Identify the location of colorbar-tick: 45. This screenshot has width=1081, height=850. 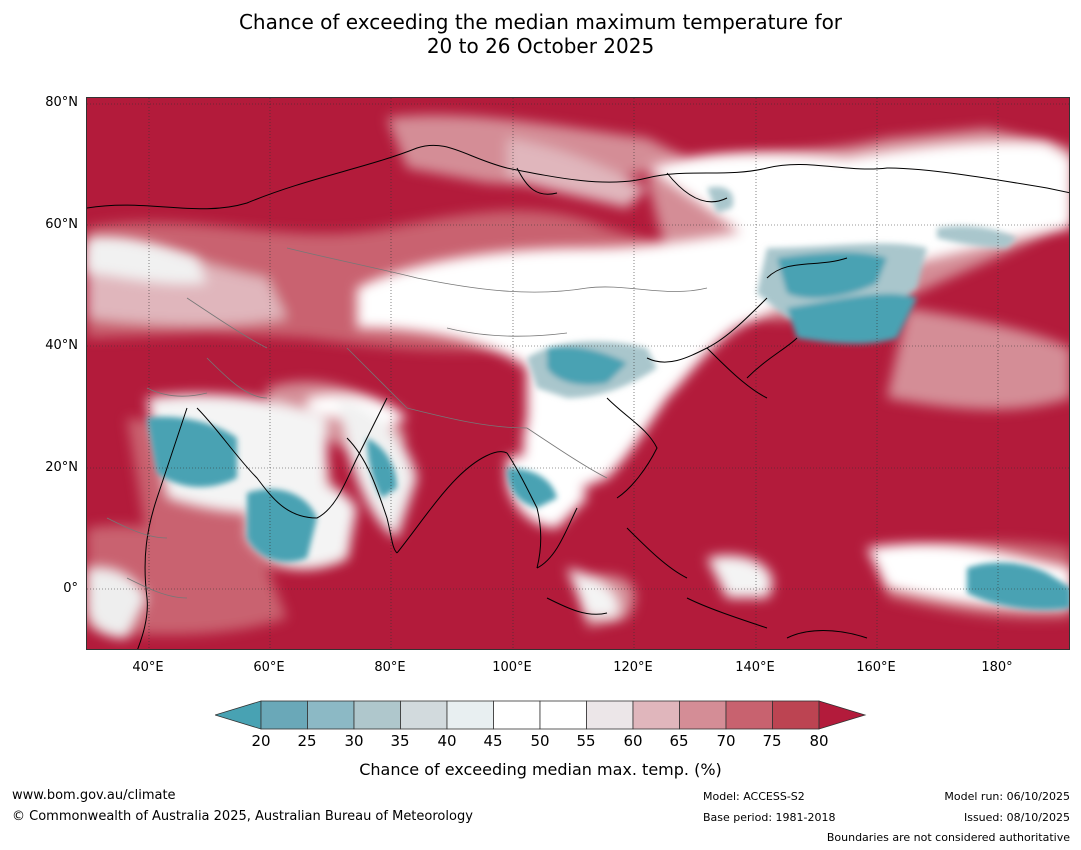
(493, 741).